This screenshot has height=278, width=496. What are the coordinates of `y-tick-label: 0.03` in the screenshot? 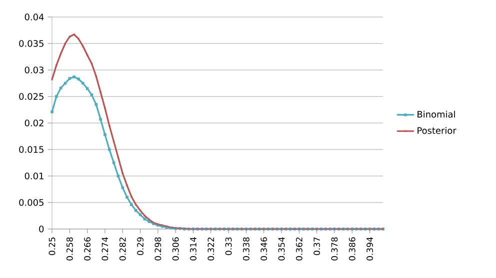 It's located at (34, 70).